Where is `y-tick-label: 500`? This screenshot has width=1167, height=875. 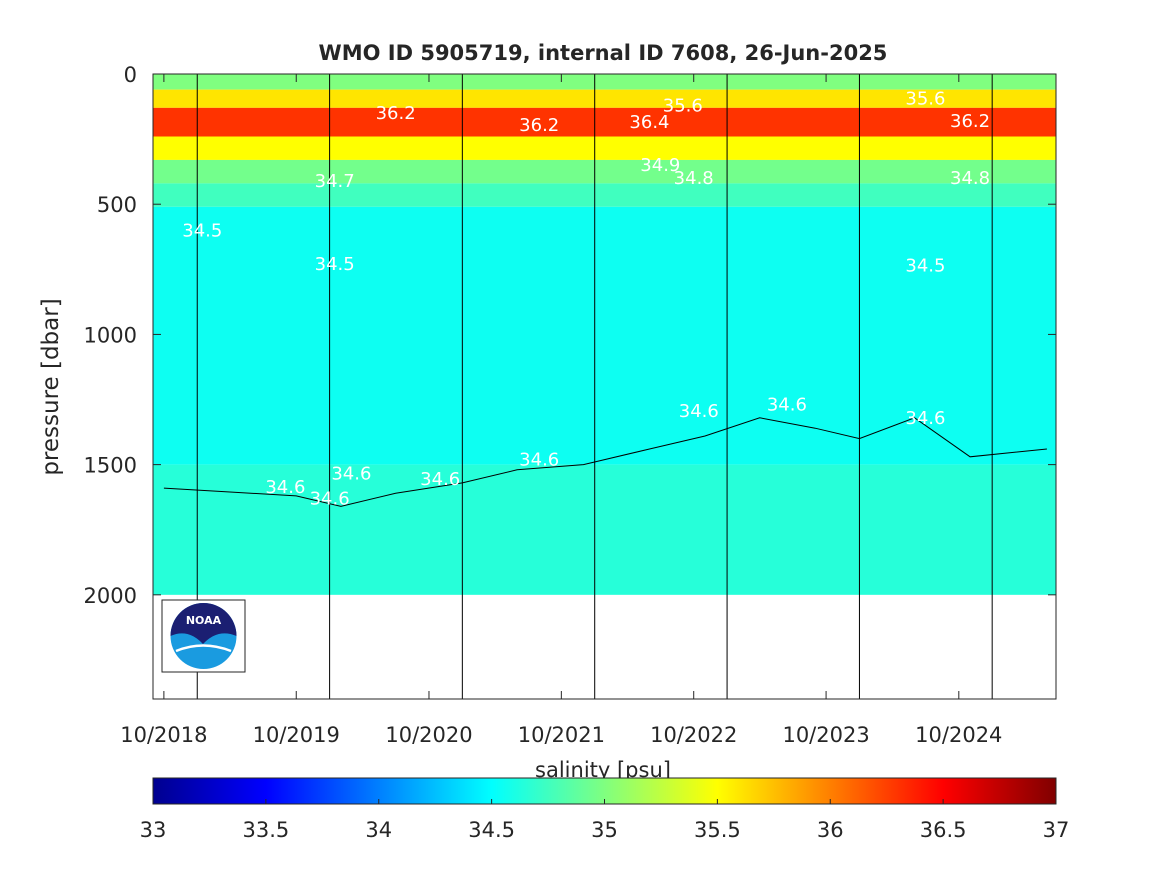
y-tick-label: 500 is located at coordinates (117, 205).